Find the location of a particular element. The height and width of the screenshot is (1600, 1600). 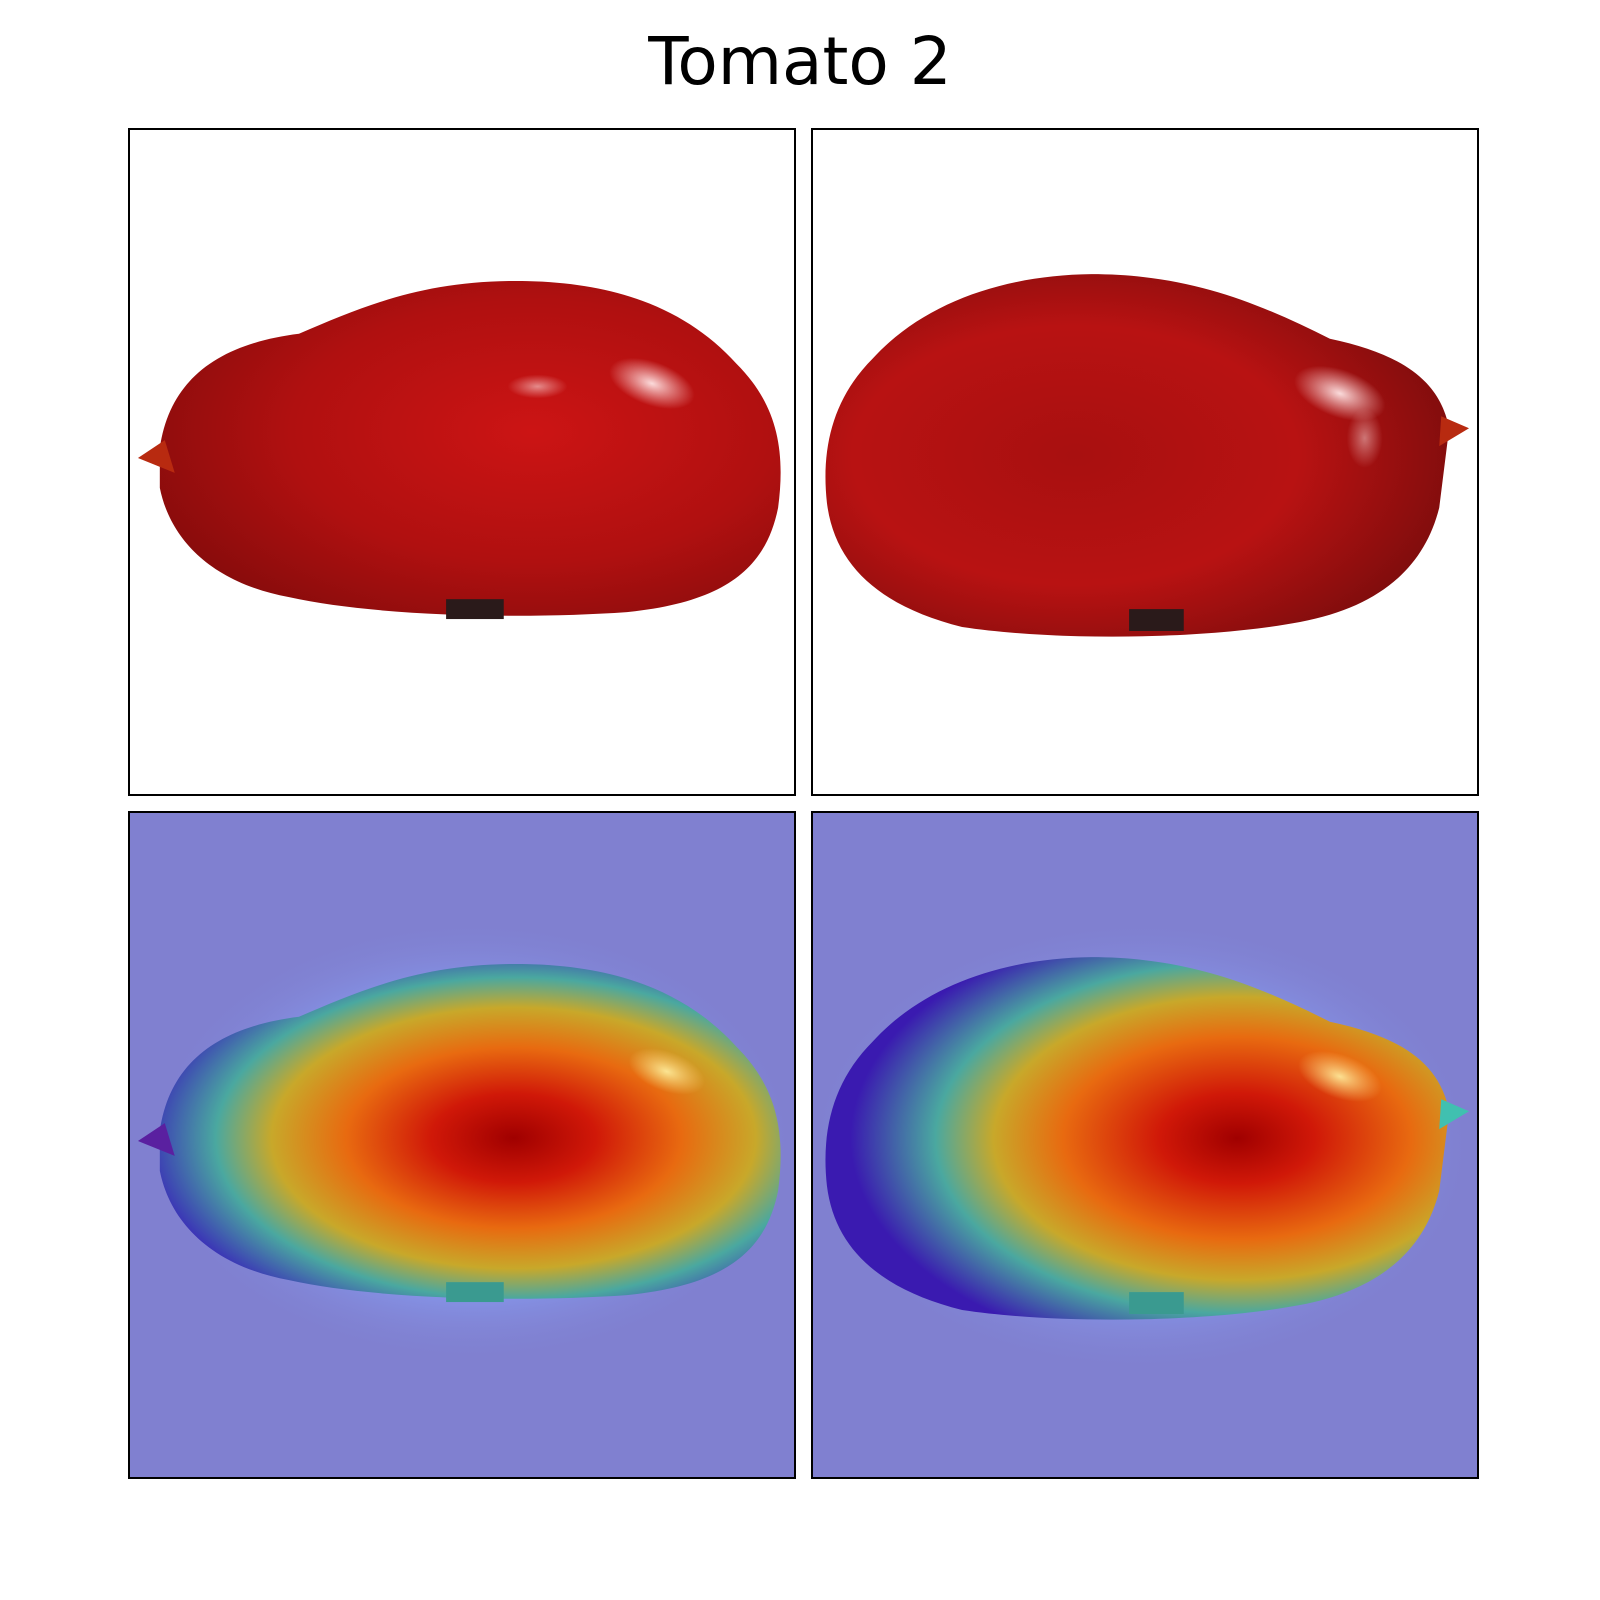

tomato-photo-left-image is located at coordinates (459, 450).